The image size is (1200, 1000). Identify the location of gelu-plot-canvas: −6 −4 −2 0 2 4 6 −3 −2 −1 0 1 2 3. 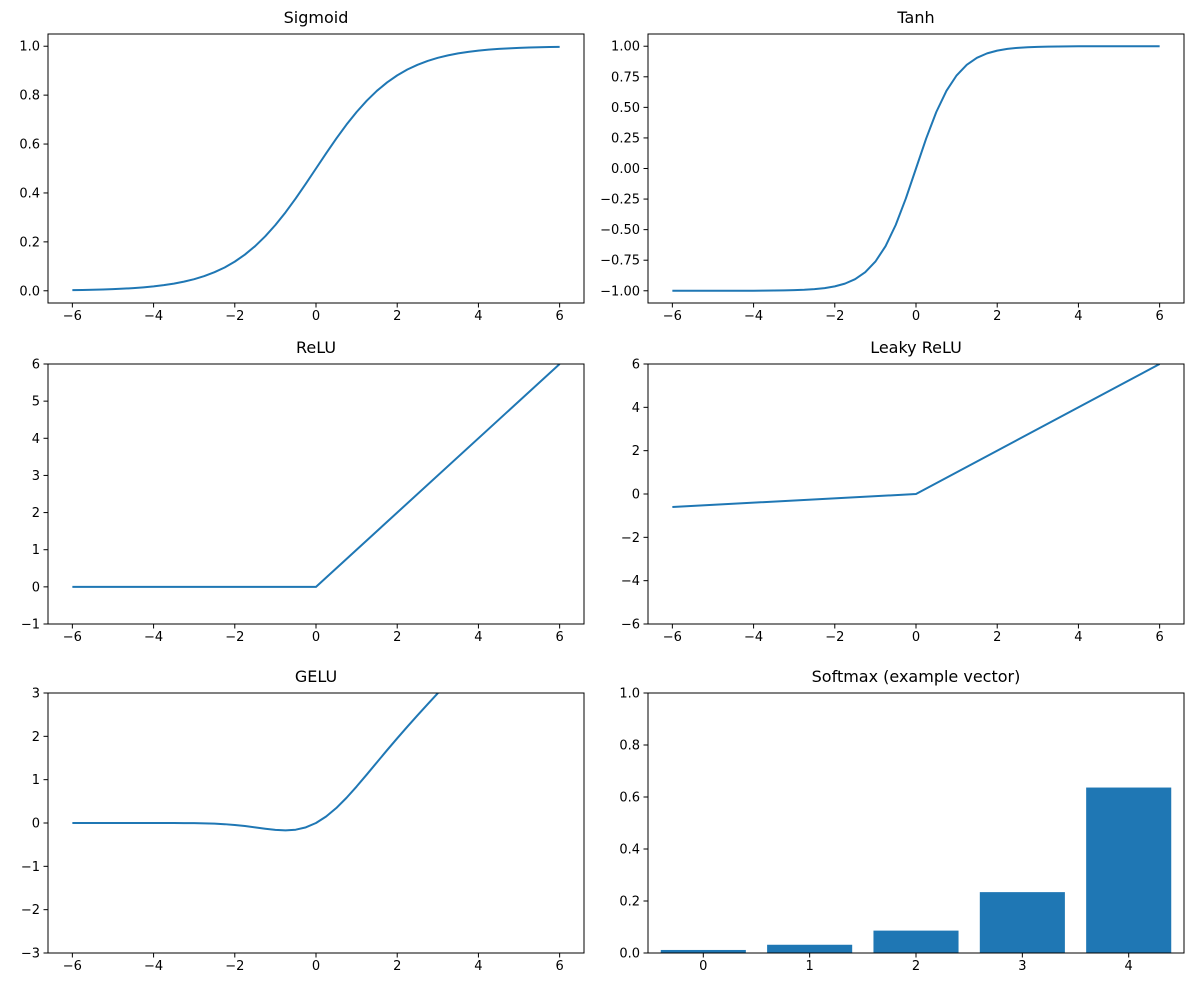
(303, 830).